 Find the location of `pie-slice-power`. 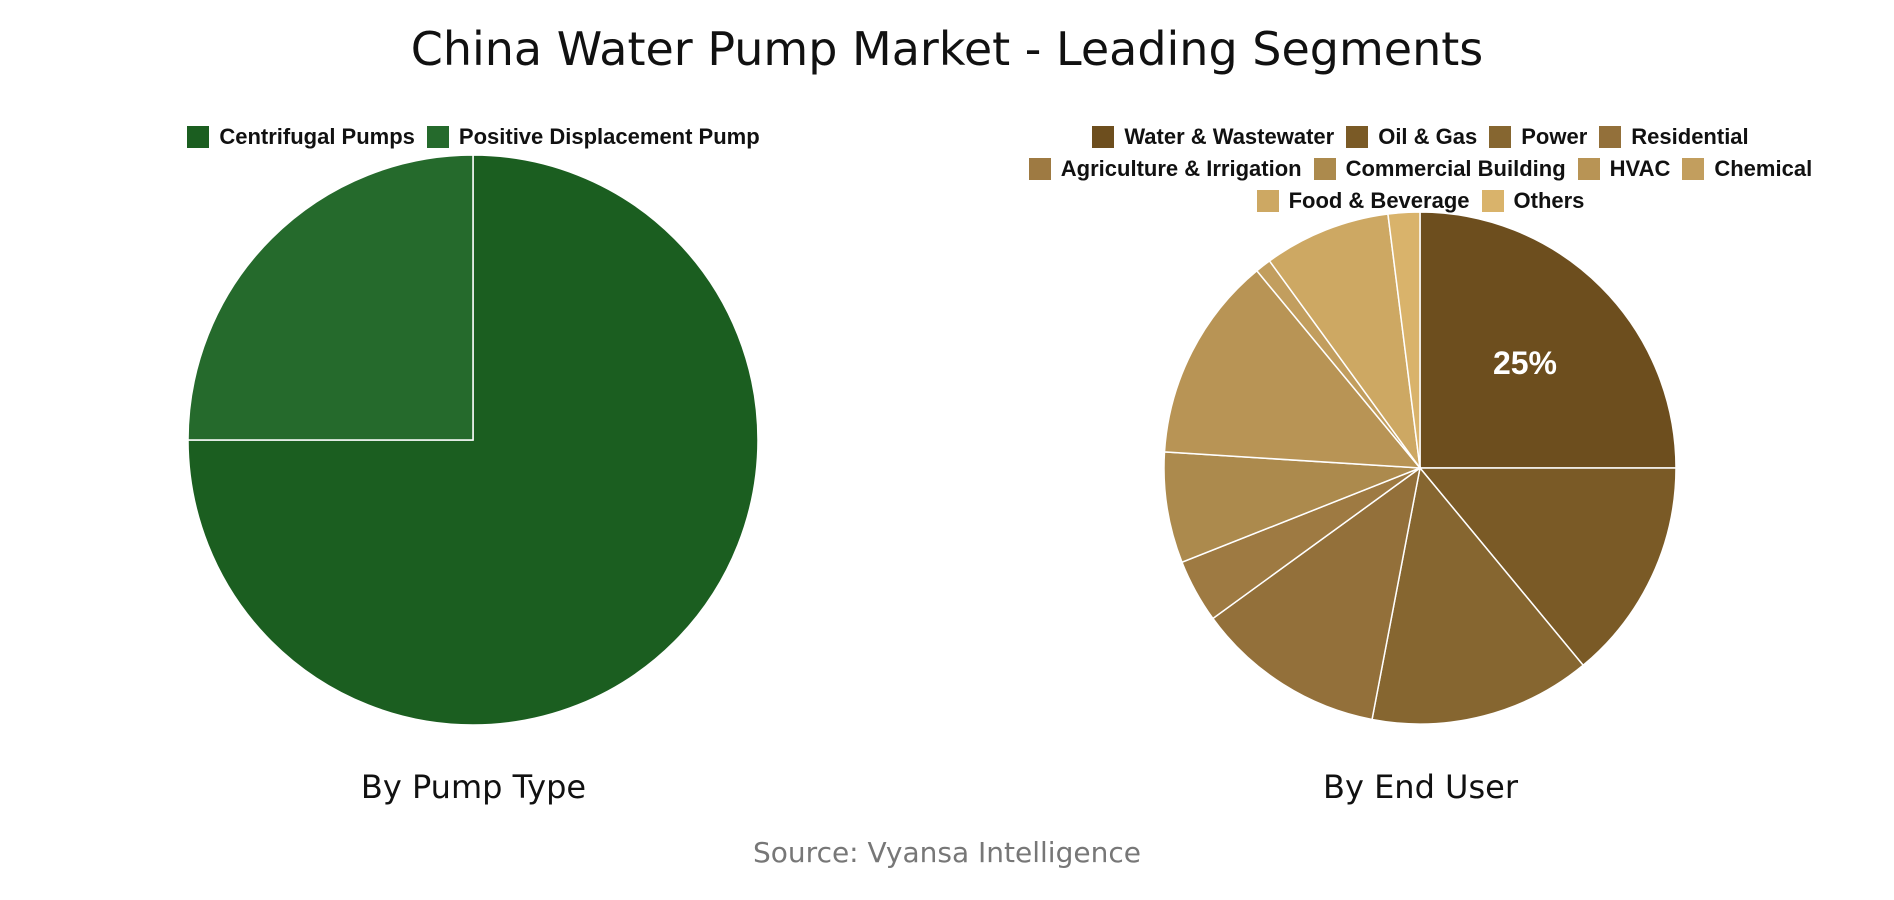

pie-slice-power is located at coordinates (1478, 595).